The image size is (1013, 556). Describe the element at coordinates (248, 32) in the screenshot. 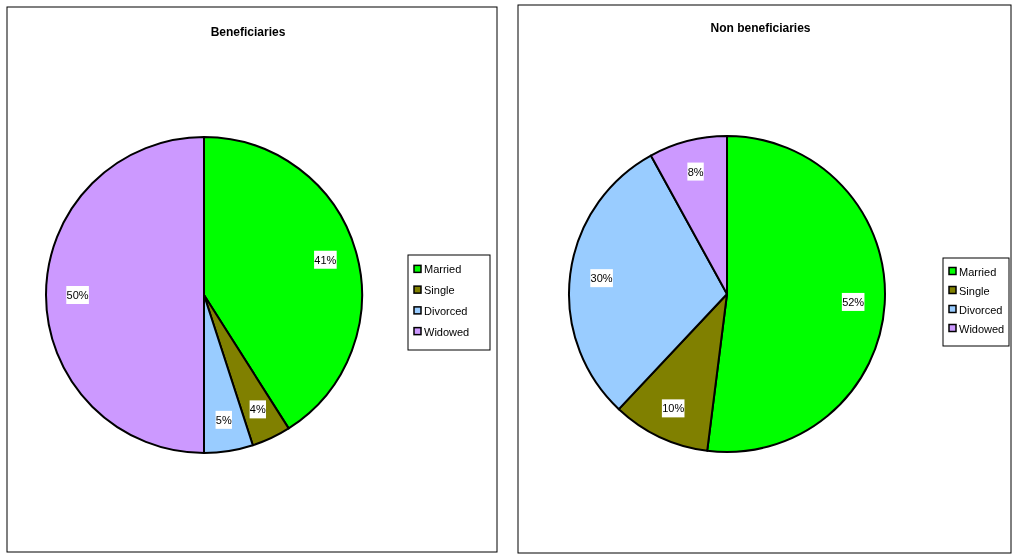

I see `chart-title: Beneficiaries` at that location.